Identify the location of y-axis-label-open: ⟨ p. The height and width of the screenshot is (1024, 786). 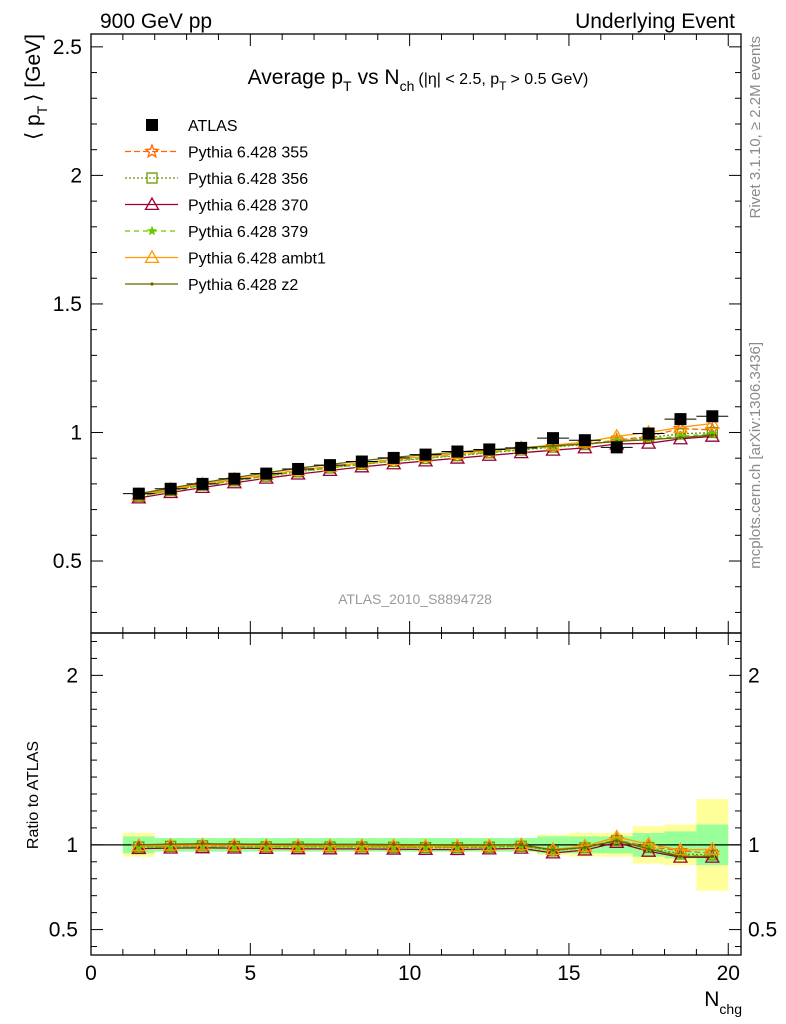
(33, 127).